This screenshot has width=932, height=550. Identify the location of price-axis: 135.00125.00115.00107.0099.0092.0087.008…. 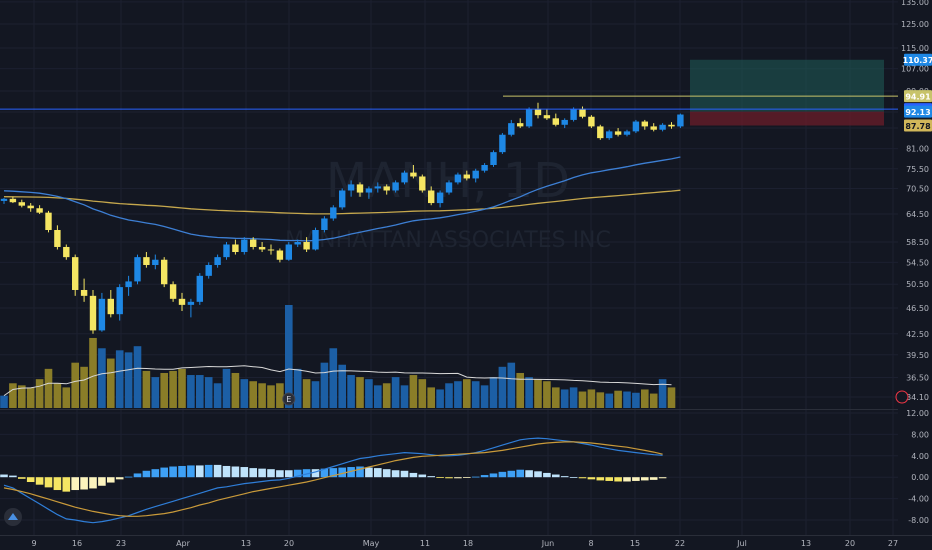
(915, 204).